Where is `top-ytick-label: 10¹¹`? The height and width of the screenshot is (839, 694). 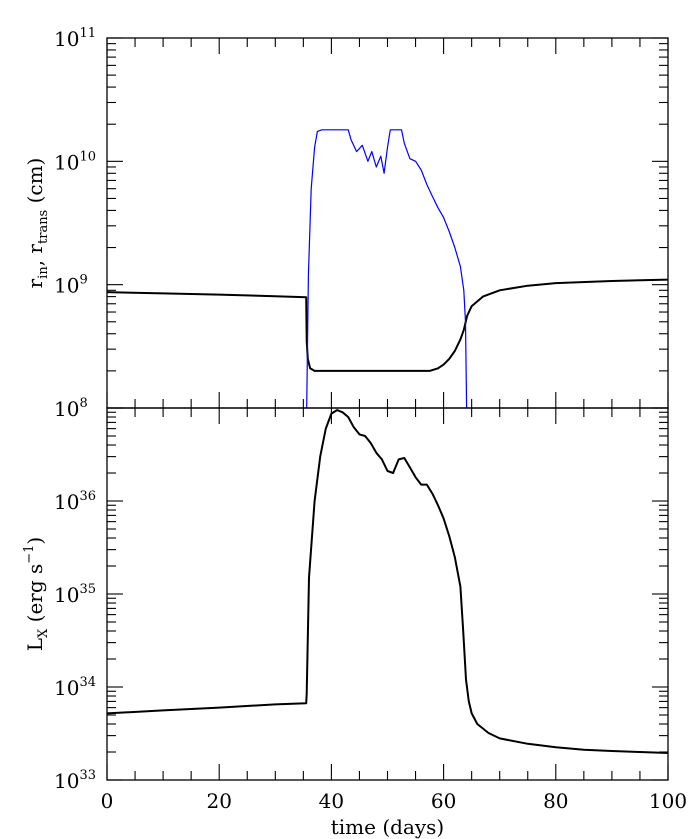 top-ytick-label: 10¹¹ is located at coordinates (75, 38).